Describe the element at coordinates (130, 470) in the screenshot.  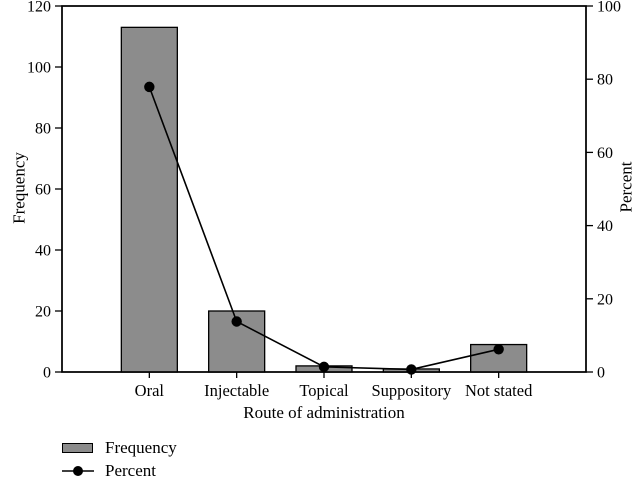
I see `legend-label-percent: Percent` at that location.